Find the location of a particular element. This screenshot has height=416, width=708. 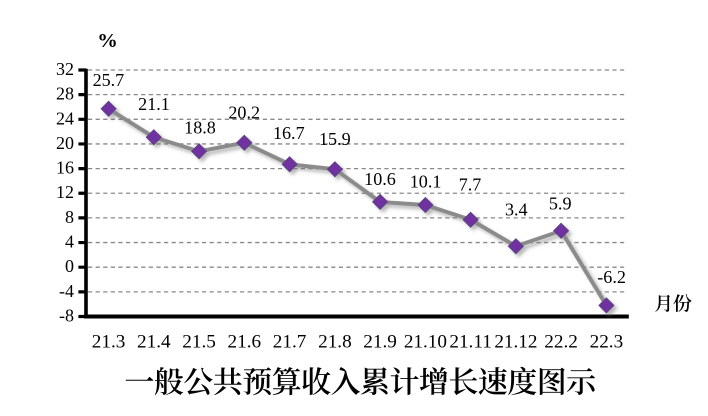

svg-text: 18.8 is located at coordinates (200, 128).